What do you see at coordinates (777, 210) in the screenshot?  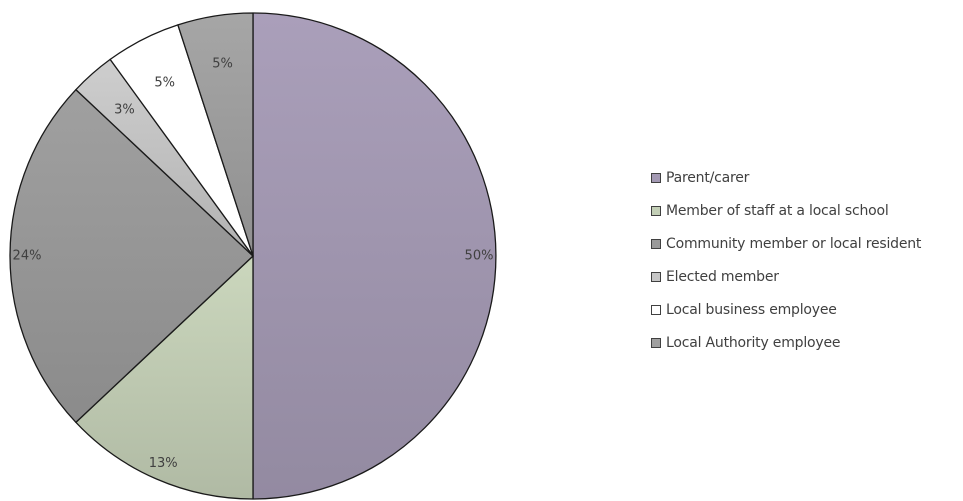 I see `legend-label: Member of staff at a local school` at bounding box center [777, 210].